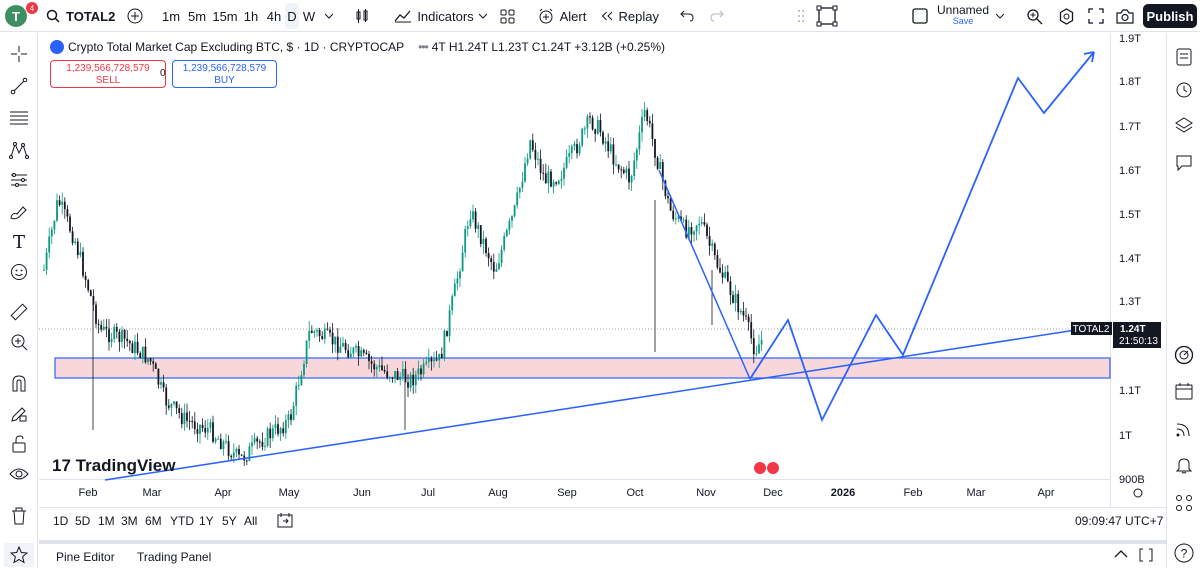 The width and height of the screenshot is (1200, 568). Describe the element at coordinates (83, 521) in the screenshot. I see `range-5d: 5D` at that location.